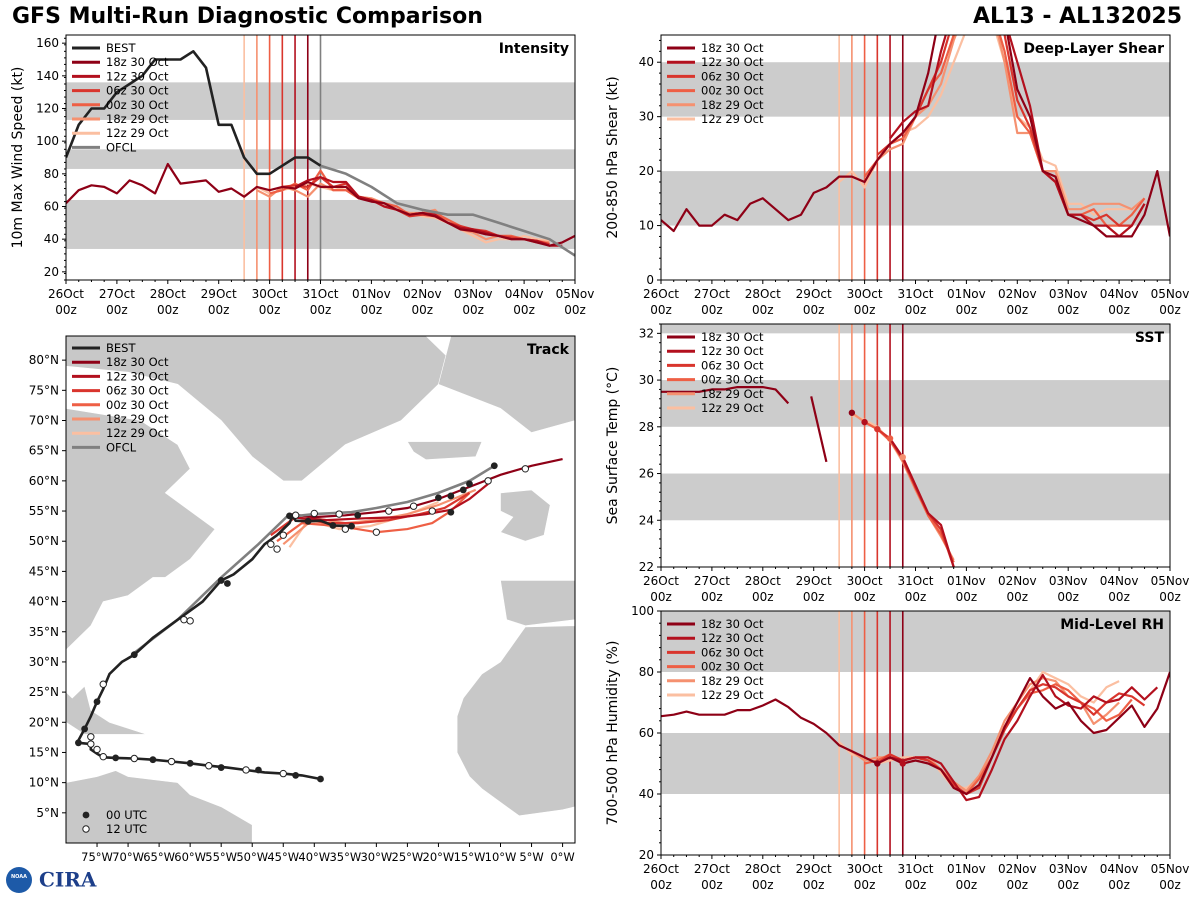  Describe the element at coordinates (1170, 869) in the screenshot. I see `rh-xtick-label-10: 05Nov` at that location.